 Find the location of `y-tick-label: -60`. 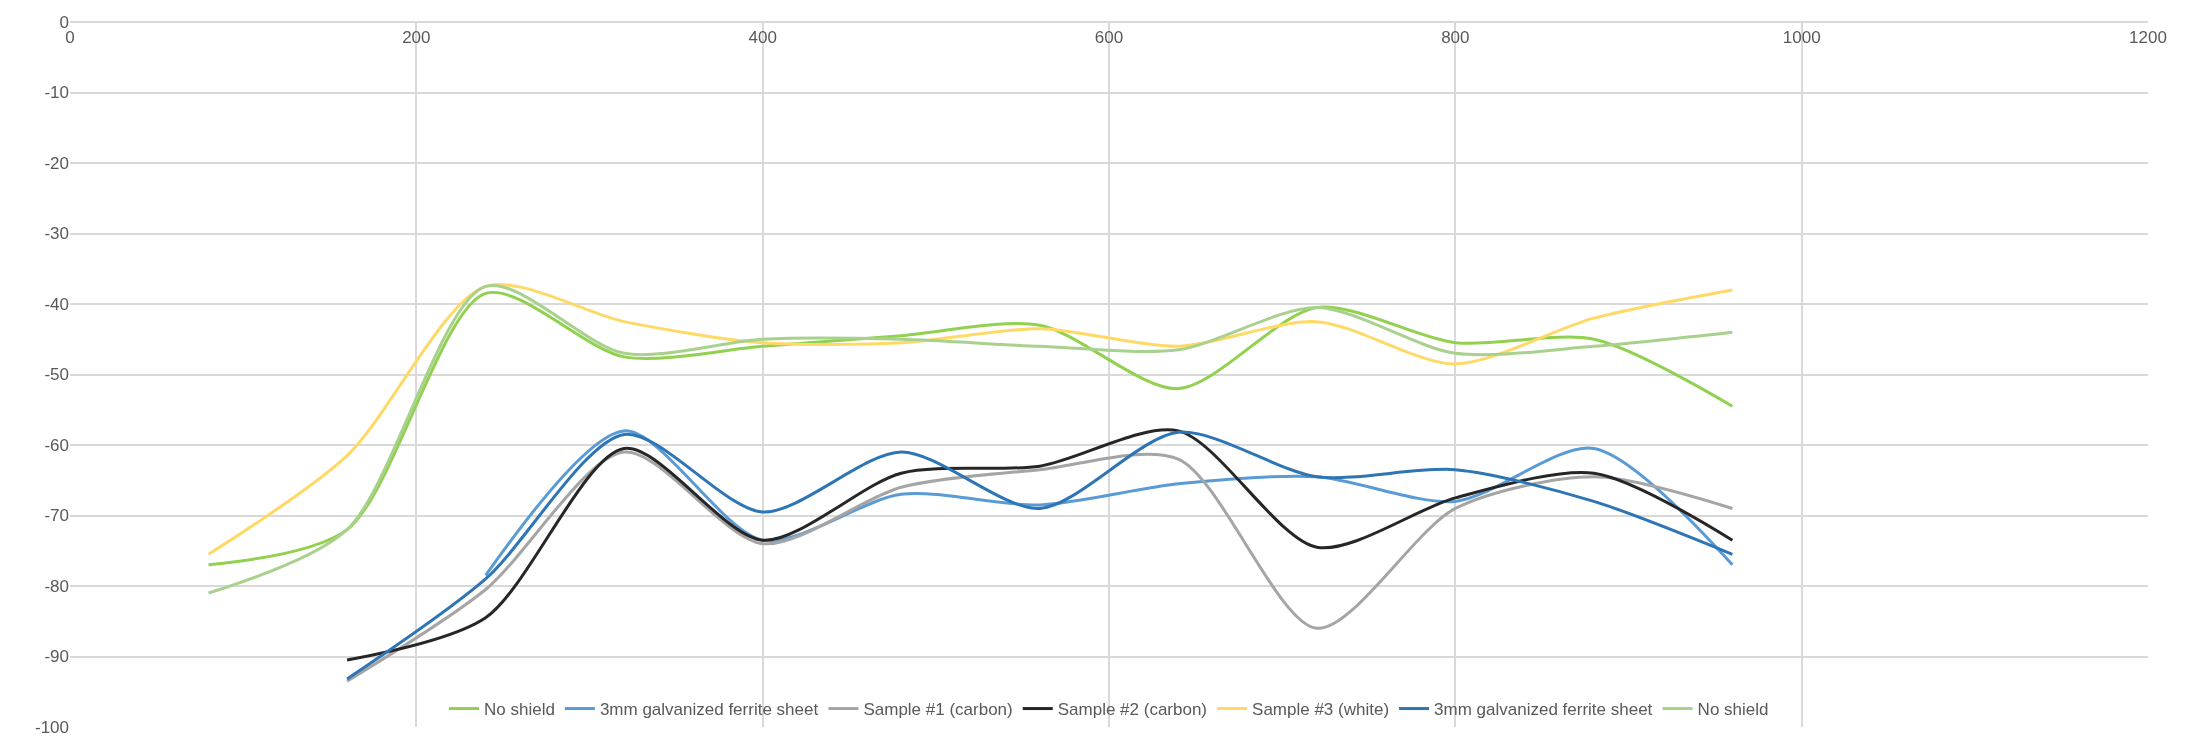

y-tick-label: -60 is located at coordinates (56, 445).